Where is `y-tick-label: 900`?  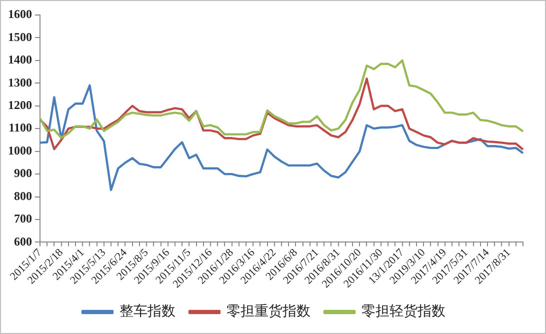 y-tick-label: 900 is located at coordinates (23, 173).